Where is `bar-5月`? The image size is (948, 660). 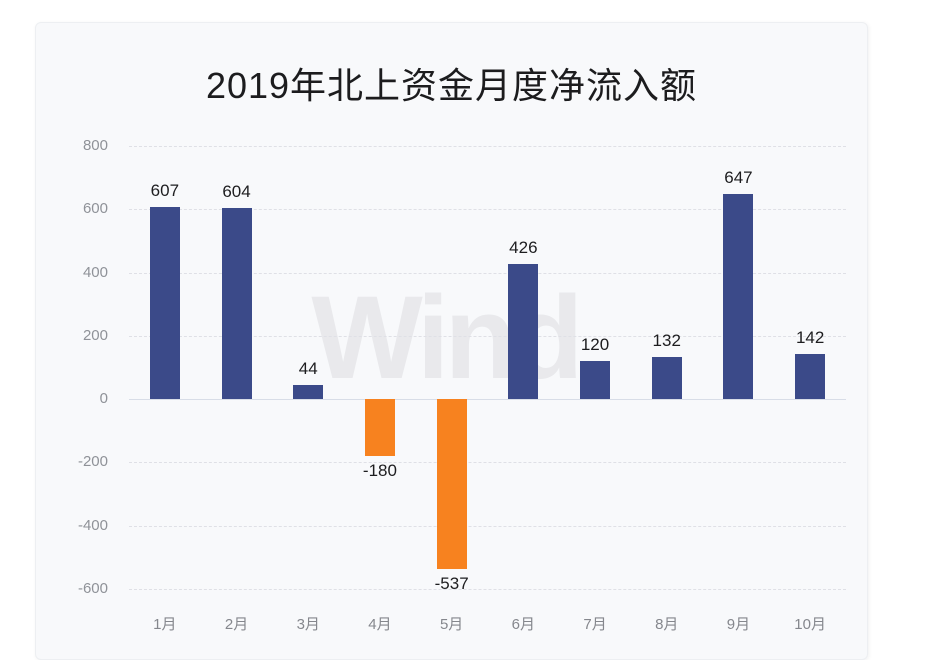 bar-5月 is located at coordinates (451, 484).